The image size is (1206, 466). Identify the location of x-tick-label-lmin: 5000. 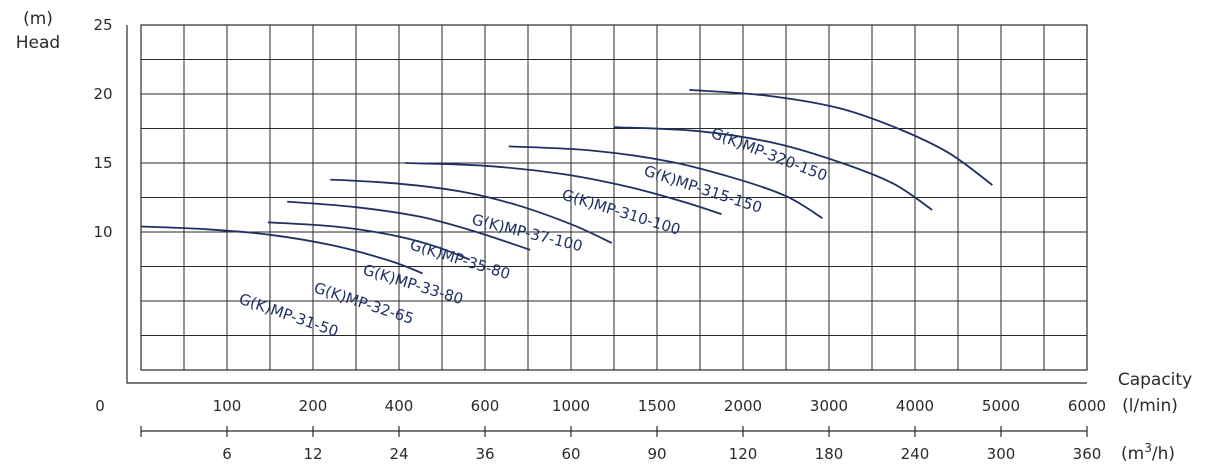
(1001, 406).